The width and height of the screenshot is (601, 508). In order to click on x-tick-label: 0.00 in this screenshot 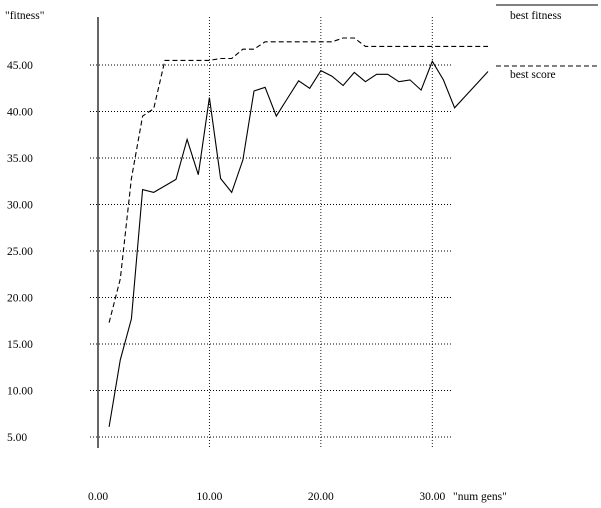, I will do `click(98, 497)`.